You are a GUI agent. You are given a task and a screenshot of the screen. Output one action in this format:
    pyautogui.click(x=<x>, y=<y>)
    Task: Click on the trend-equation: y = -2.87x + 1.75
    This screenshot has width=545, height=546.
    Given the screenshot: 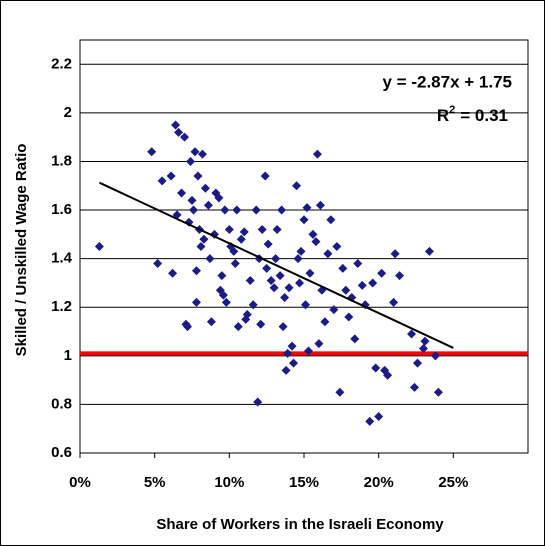 What is the action you would take?
    pyautogui.click(x=448, y=81)
    